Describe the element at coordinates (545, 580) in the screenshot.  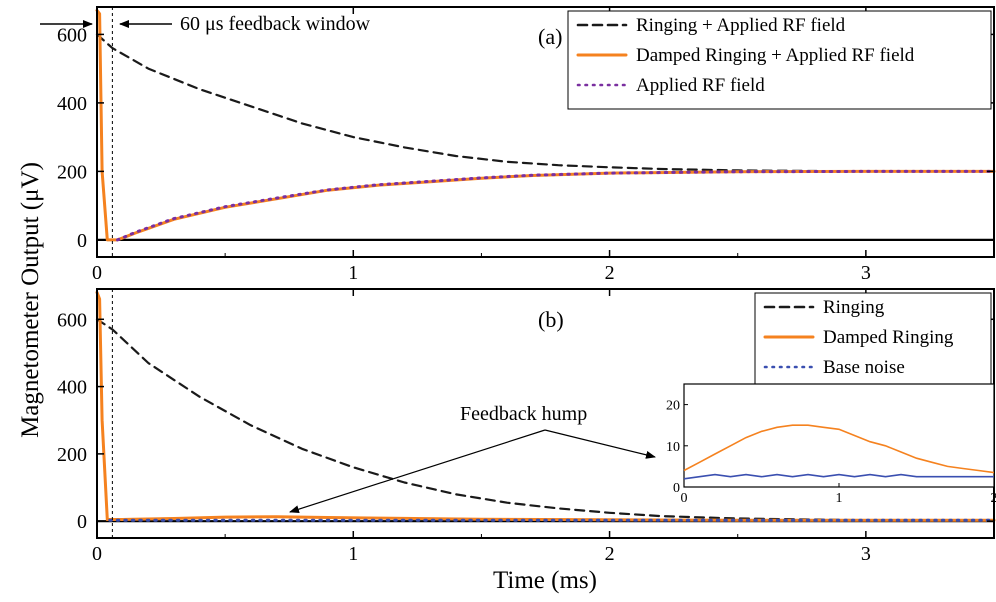
I see `x-axis-label: Time (ms)` at that location.